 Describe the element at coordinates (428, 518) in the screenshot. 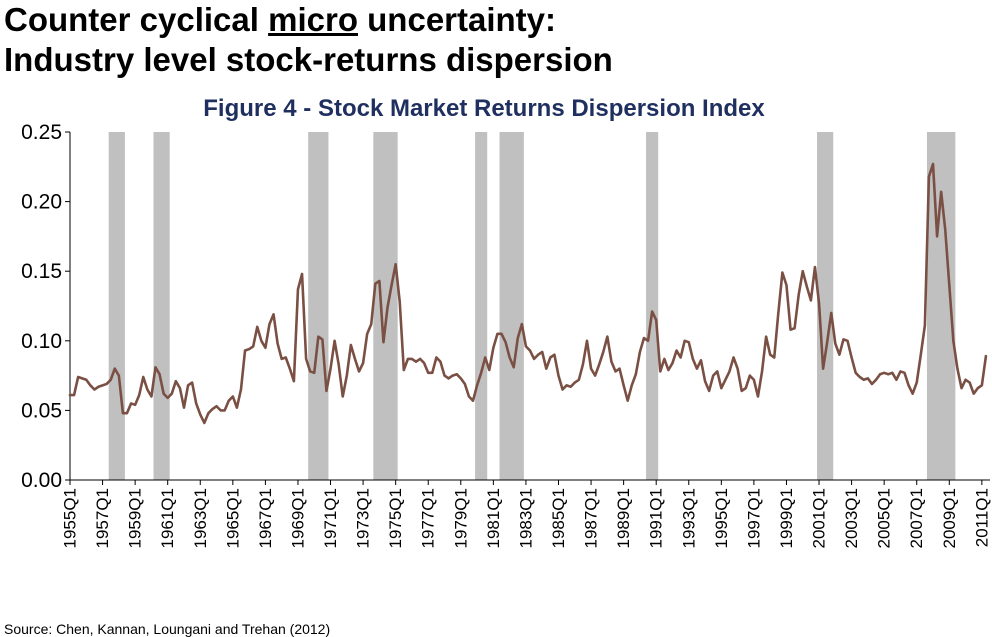

I see `x-tick-label: 1977Q1` at that location.